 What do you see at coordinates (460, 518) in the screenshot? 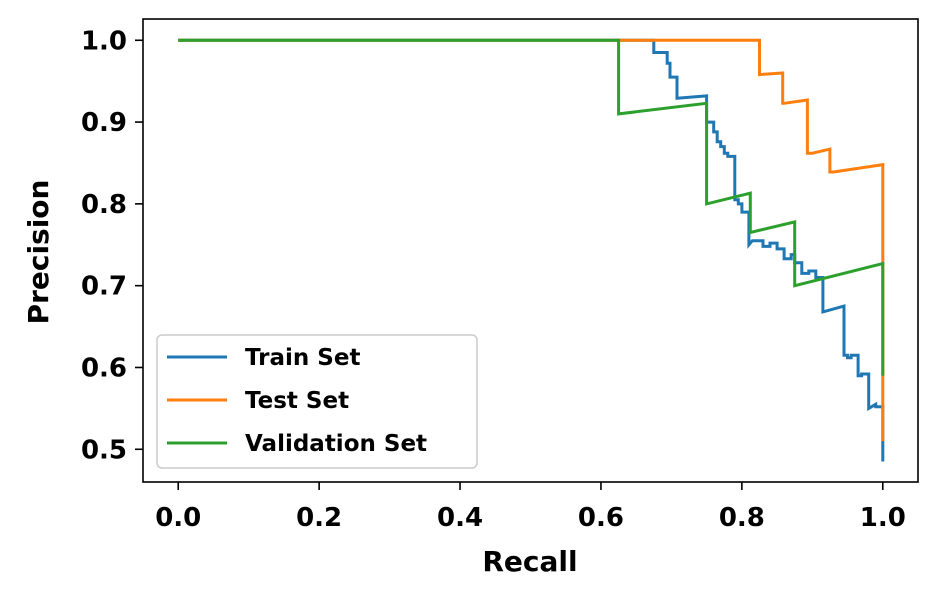
I see `x-tick-label: 0.4` at bounding box center [460, 518].